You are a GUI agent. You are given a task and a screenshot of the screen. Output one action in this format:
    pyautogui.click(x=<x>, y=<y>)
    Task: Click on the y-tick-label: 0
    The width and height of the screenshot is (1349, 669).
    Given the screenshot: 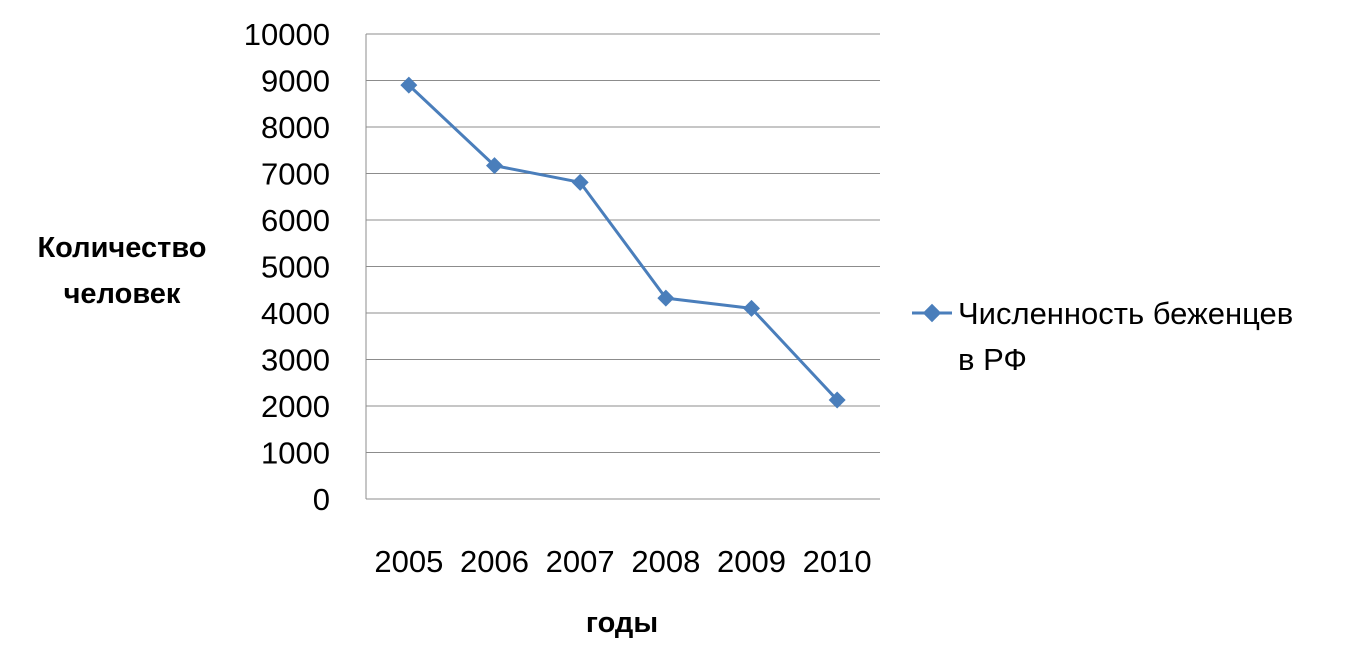 What is the action you would take?
    pyautogui.click(x=321, y=499)
    